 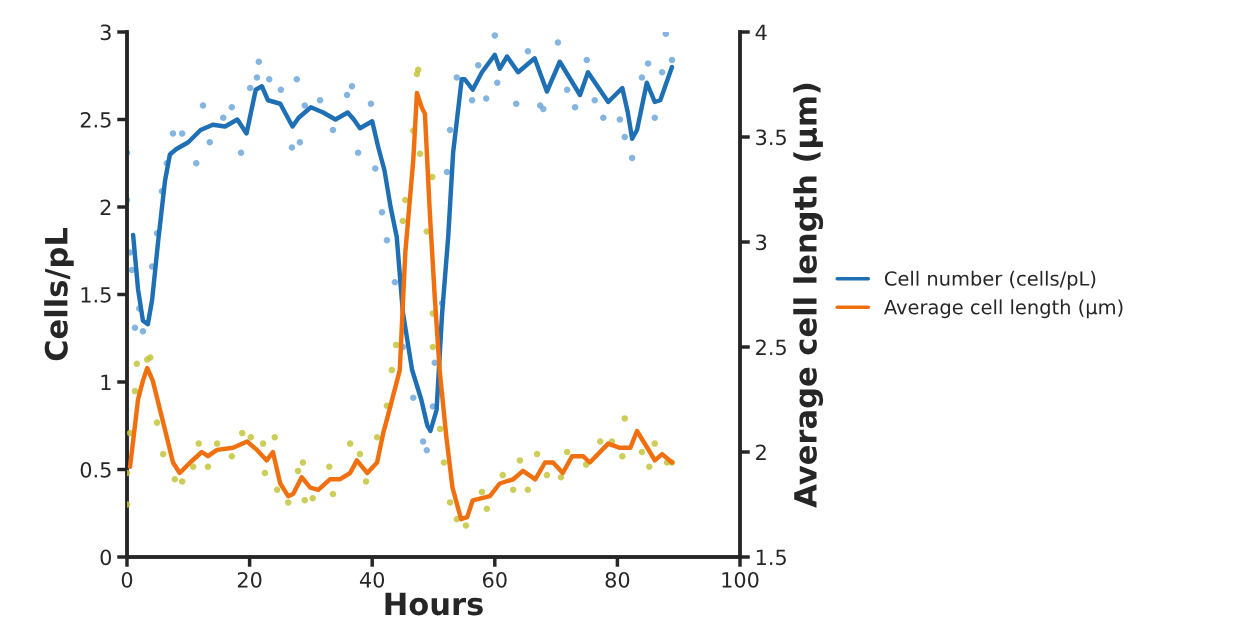 I want to click on x-tick-label: 40, so click(x=372, y=579).